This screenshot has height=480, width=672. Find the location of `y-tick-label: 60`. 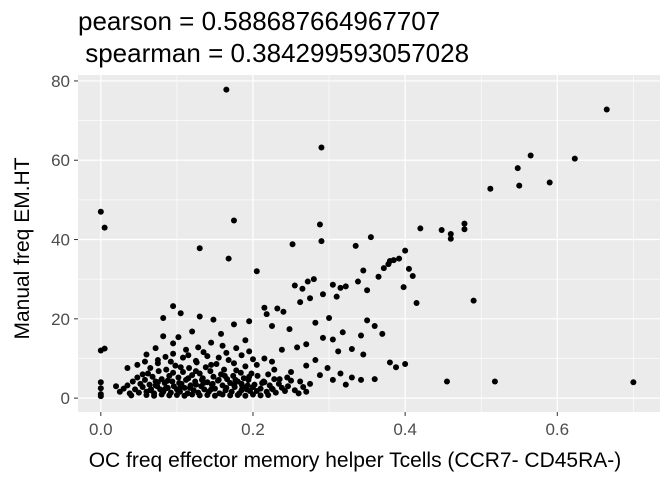

y-tick-label: 60 is located at coordinates (60, 160).